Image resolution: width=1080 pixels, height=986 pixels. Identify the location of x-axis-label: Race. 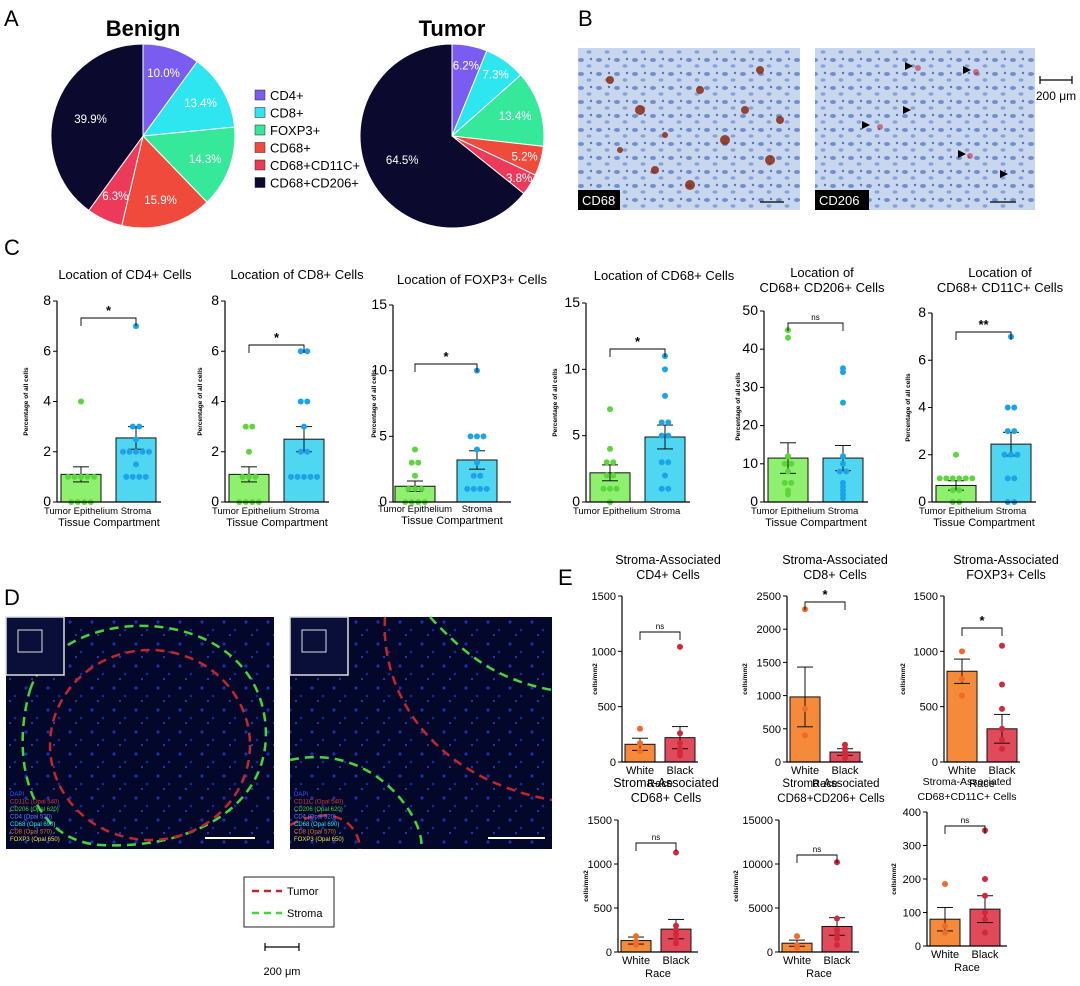
(819, 974).